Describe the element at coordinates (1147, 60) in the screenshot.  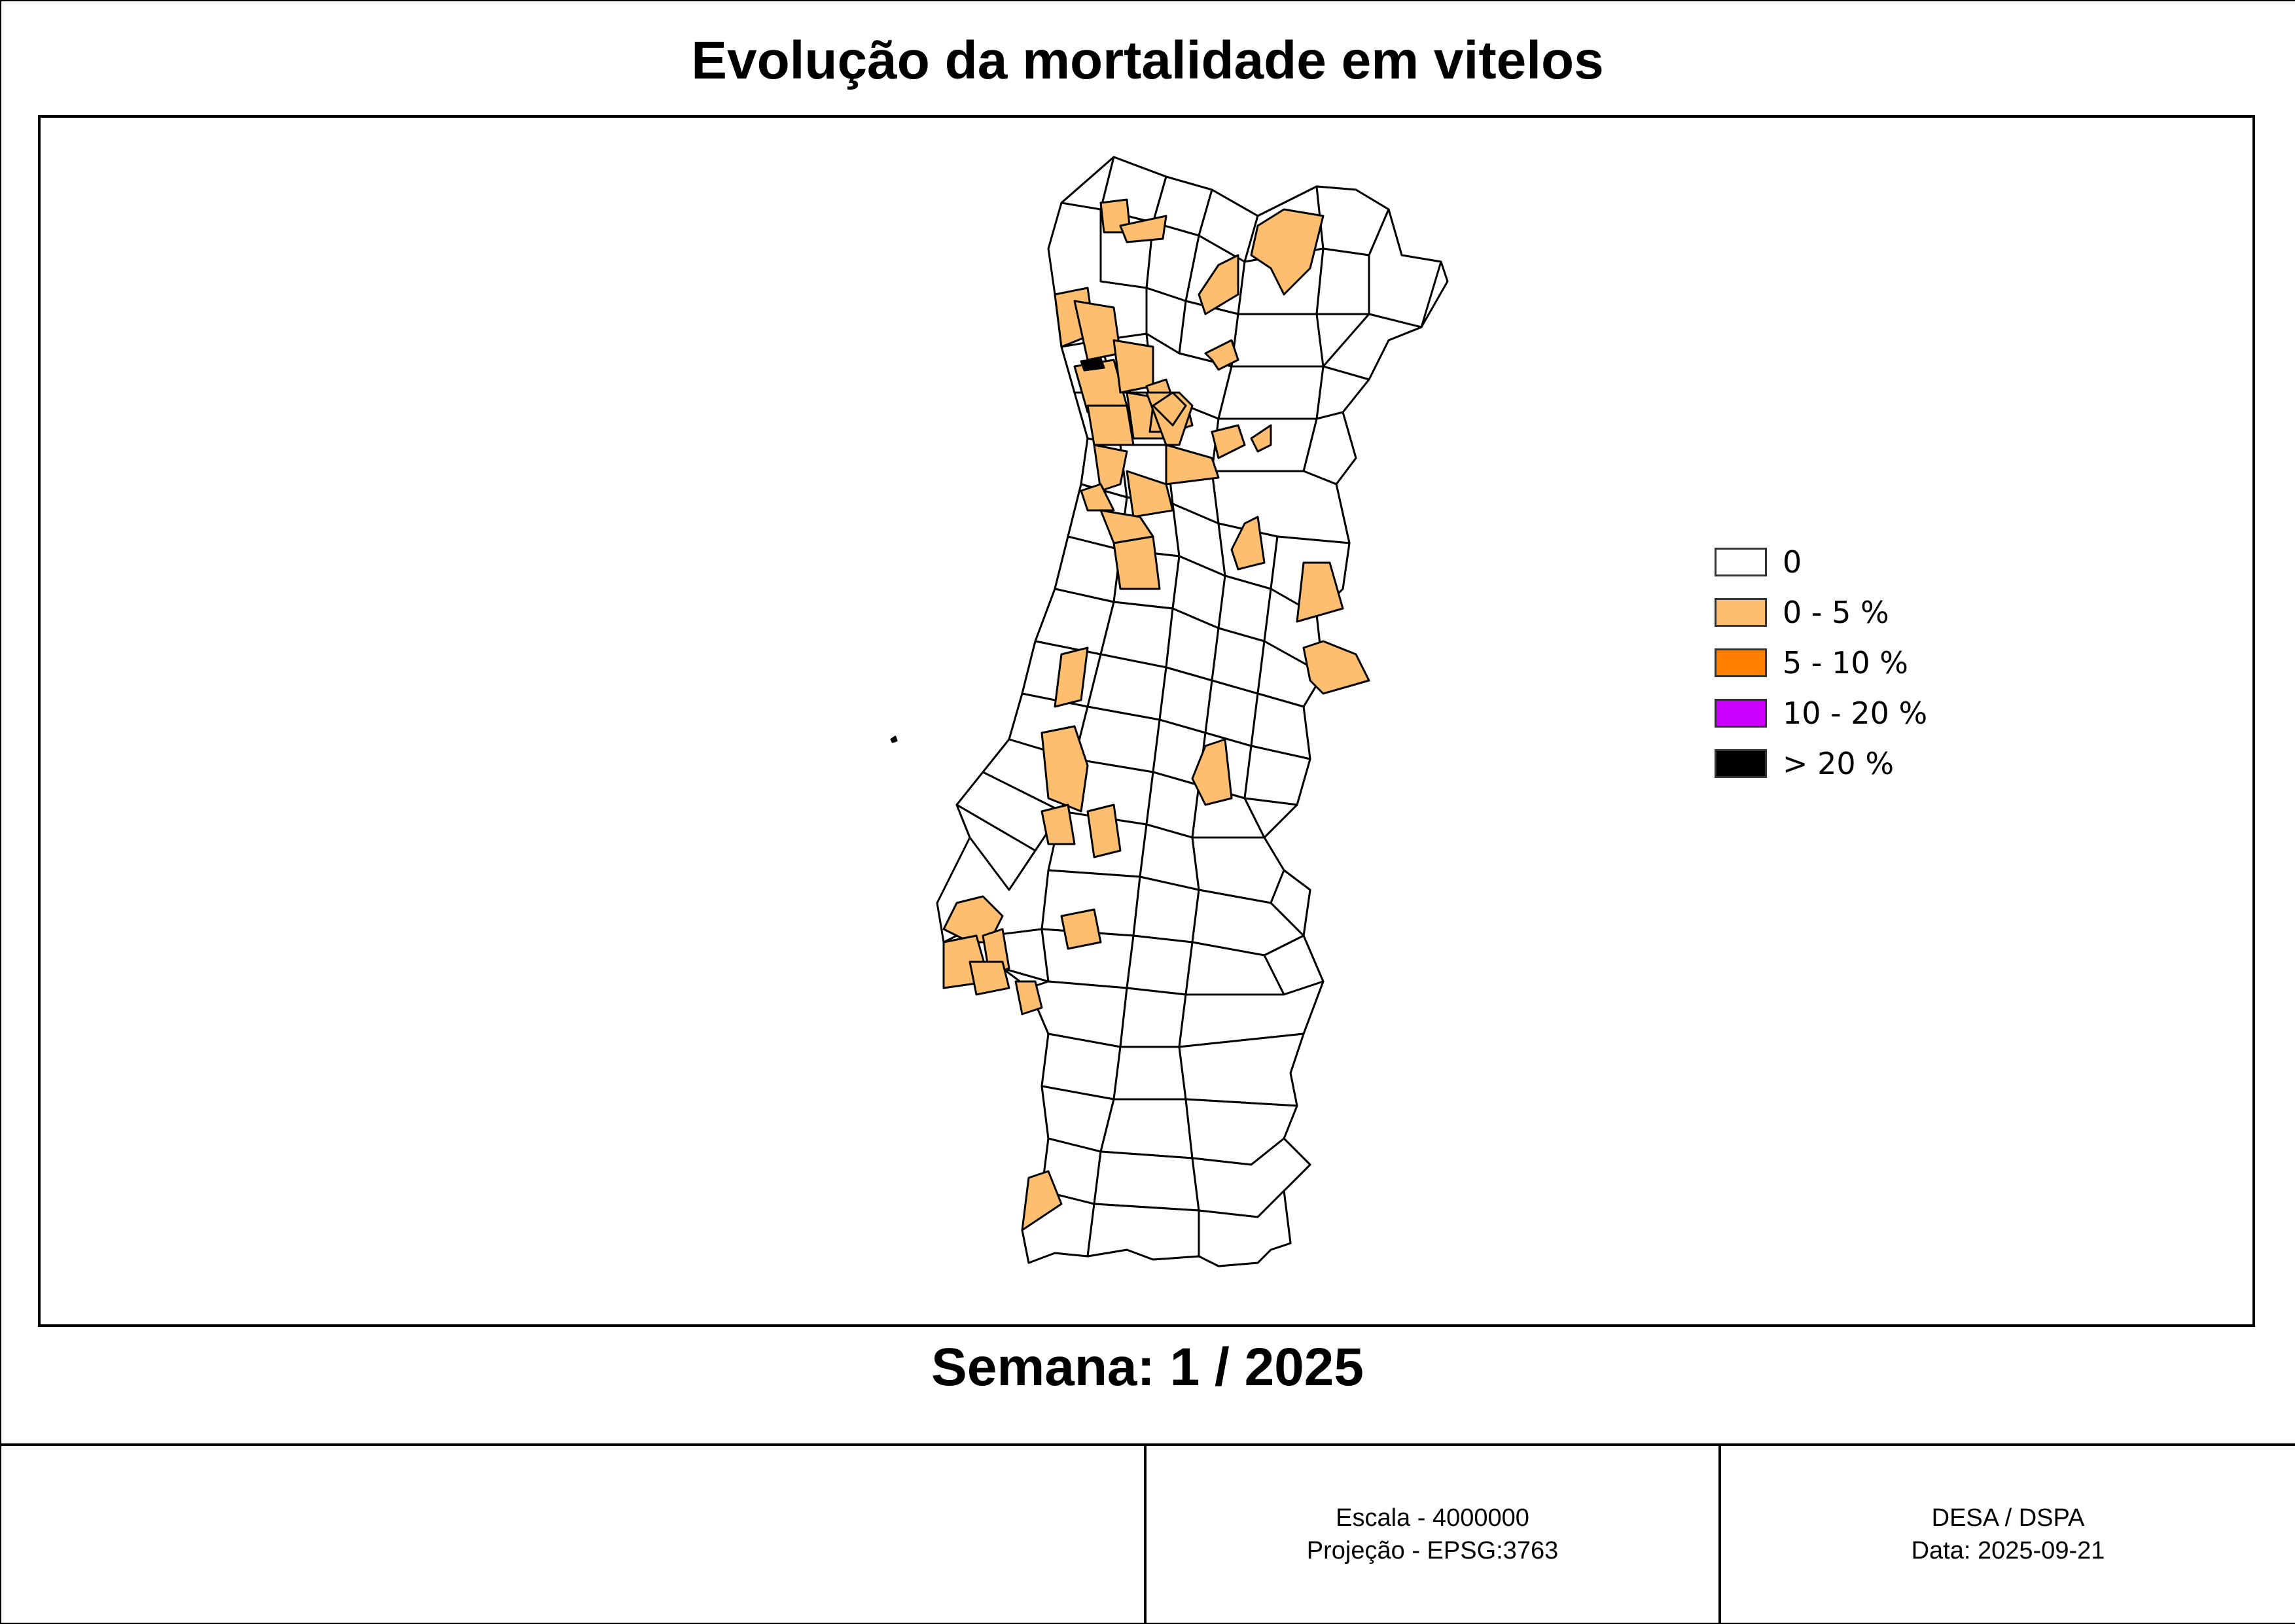
I see `map-title: Evolução da mortalidade em vitelos` at that location.